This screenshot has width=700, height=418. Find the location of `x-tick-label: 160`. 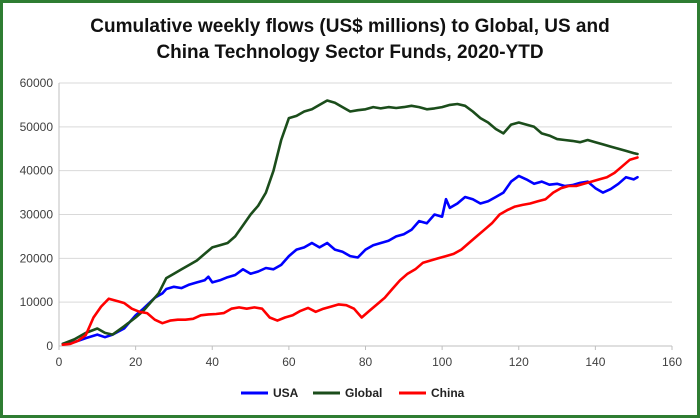

x-tick-label: 160 is located at coordinates (672, 362).